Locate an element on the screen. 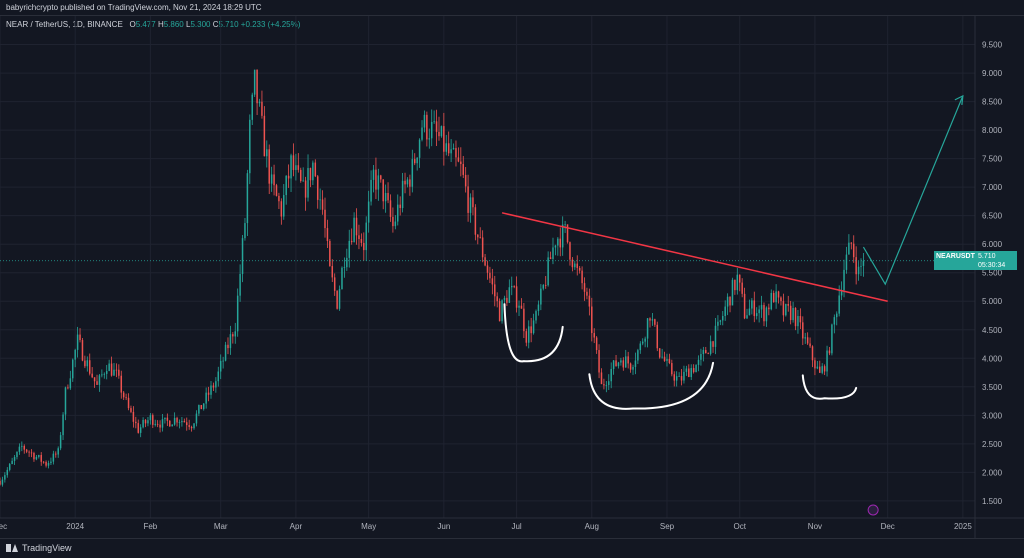 The width and height of the screenshot is (1024, 558). time-tick-label: 2024 is located at coordinates (75, 526).